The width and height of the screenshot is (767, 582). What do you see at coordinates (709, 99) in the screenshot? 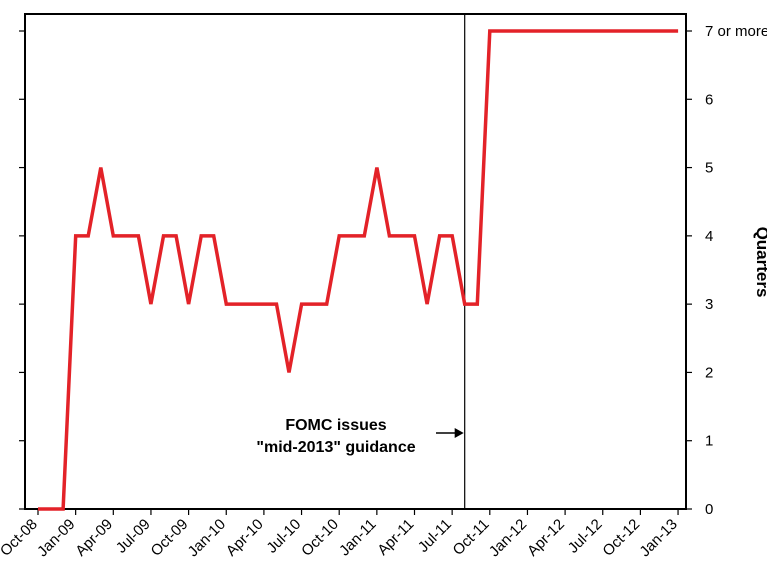
I see `y-tick-label: 6` at bounding box center [709, 99].